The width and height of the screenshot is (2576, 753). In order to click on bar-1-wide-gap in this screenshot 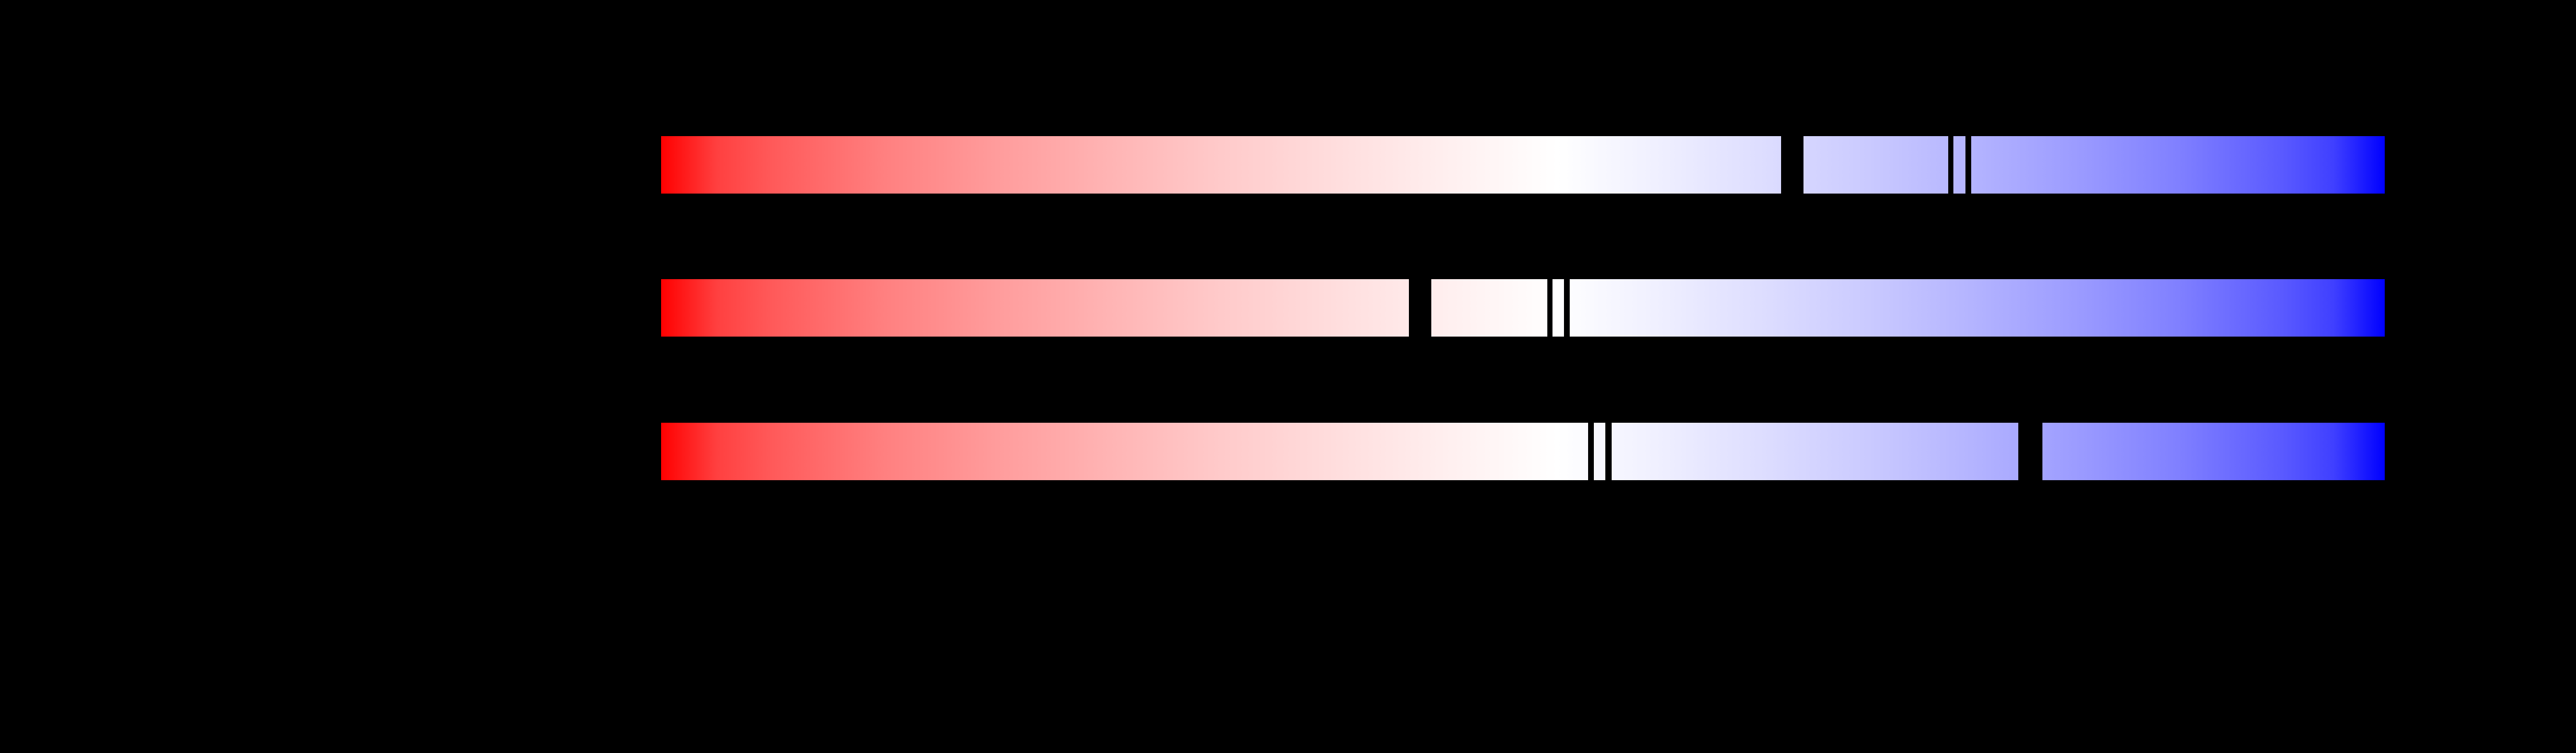, I will do `click(1792, 165)`.